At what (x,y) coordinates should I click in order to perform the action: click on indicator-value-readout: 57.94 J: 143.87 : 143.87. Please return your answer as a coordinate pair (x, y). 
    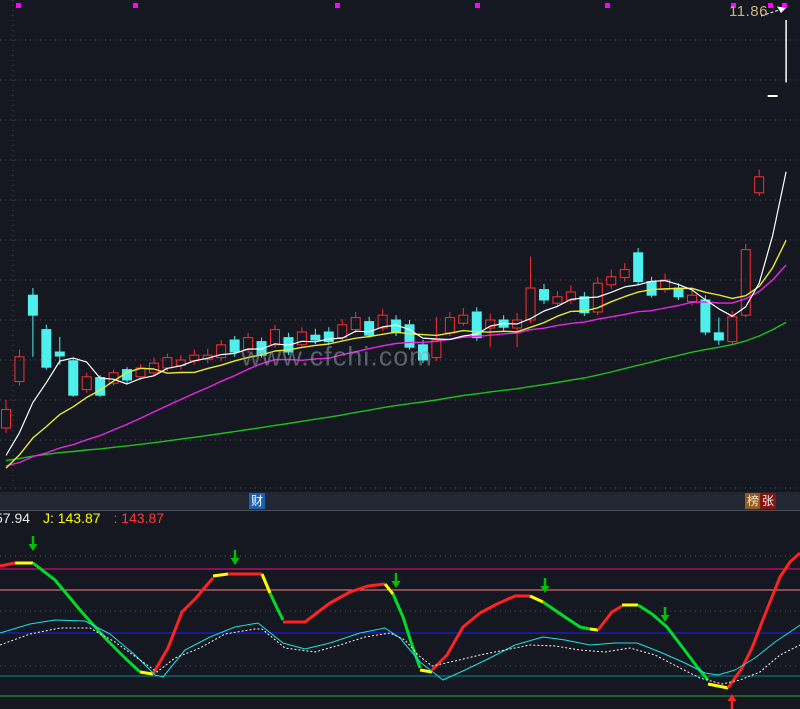
    Looking at the image, I should click on (86, 518).